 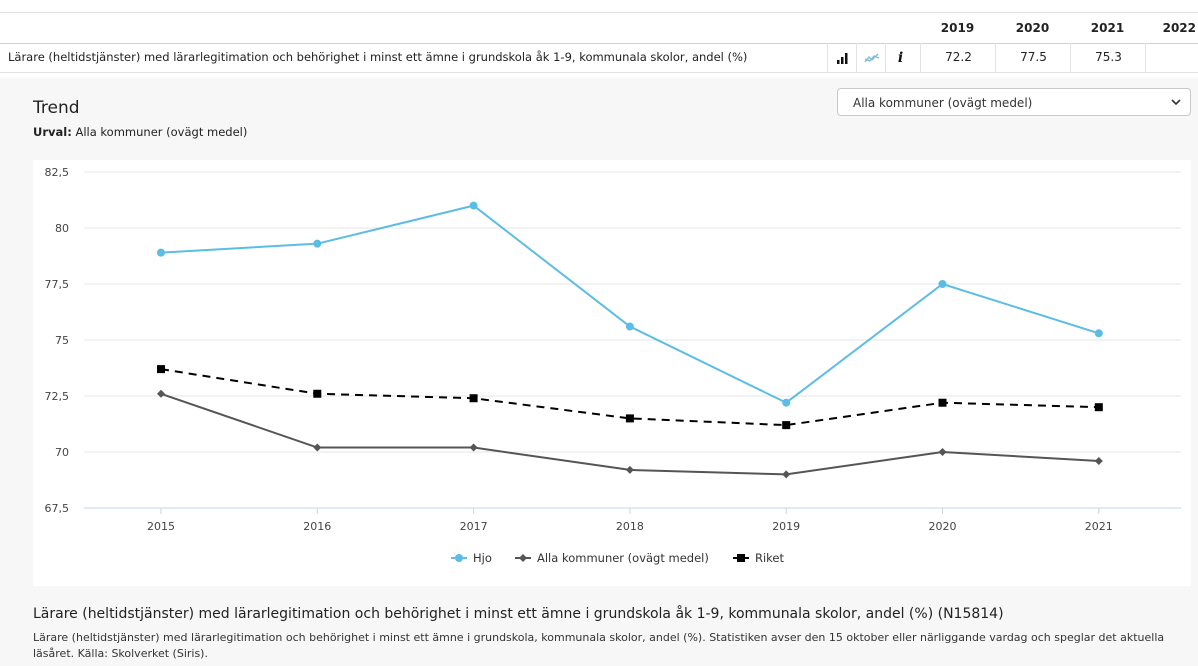 I want to click on y-tick-label: 82,5, so click(x=57, y=172).